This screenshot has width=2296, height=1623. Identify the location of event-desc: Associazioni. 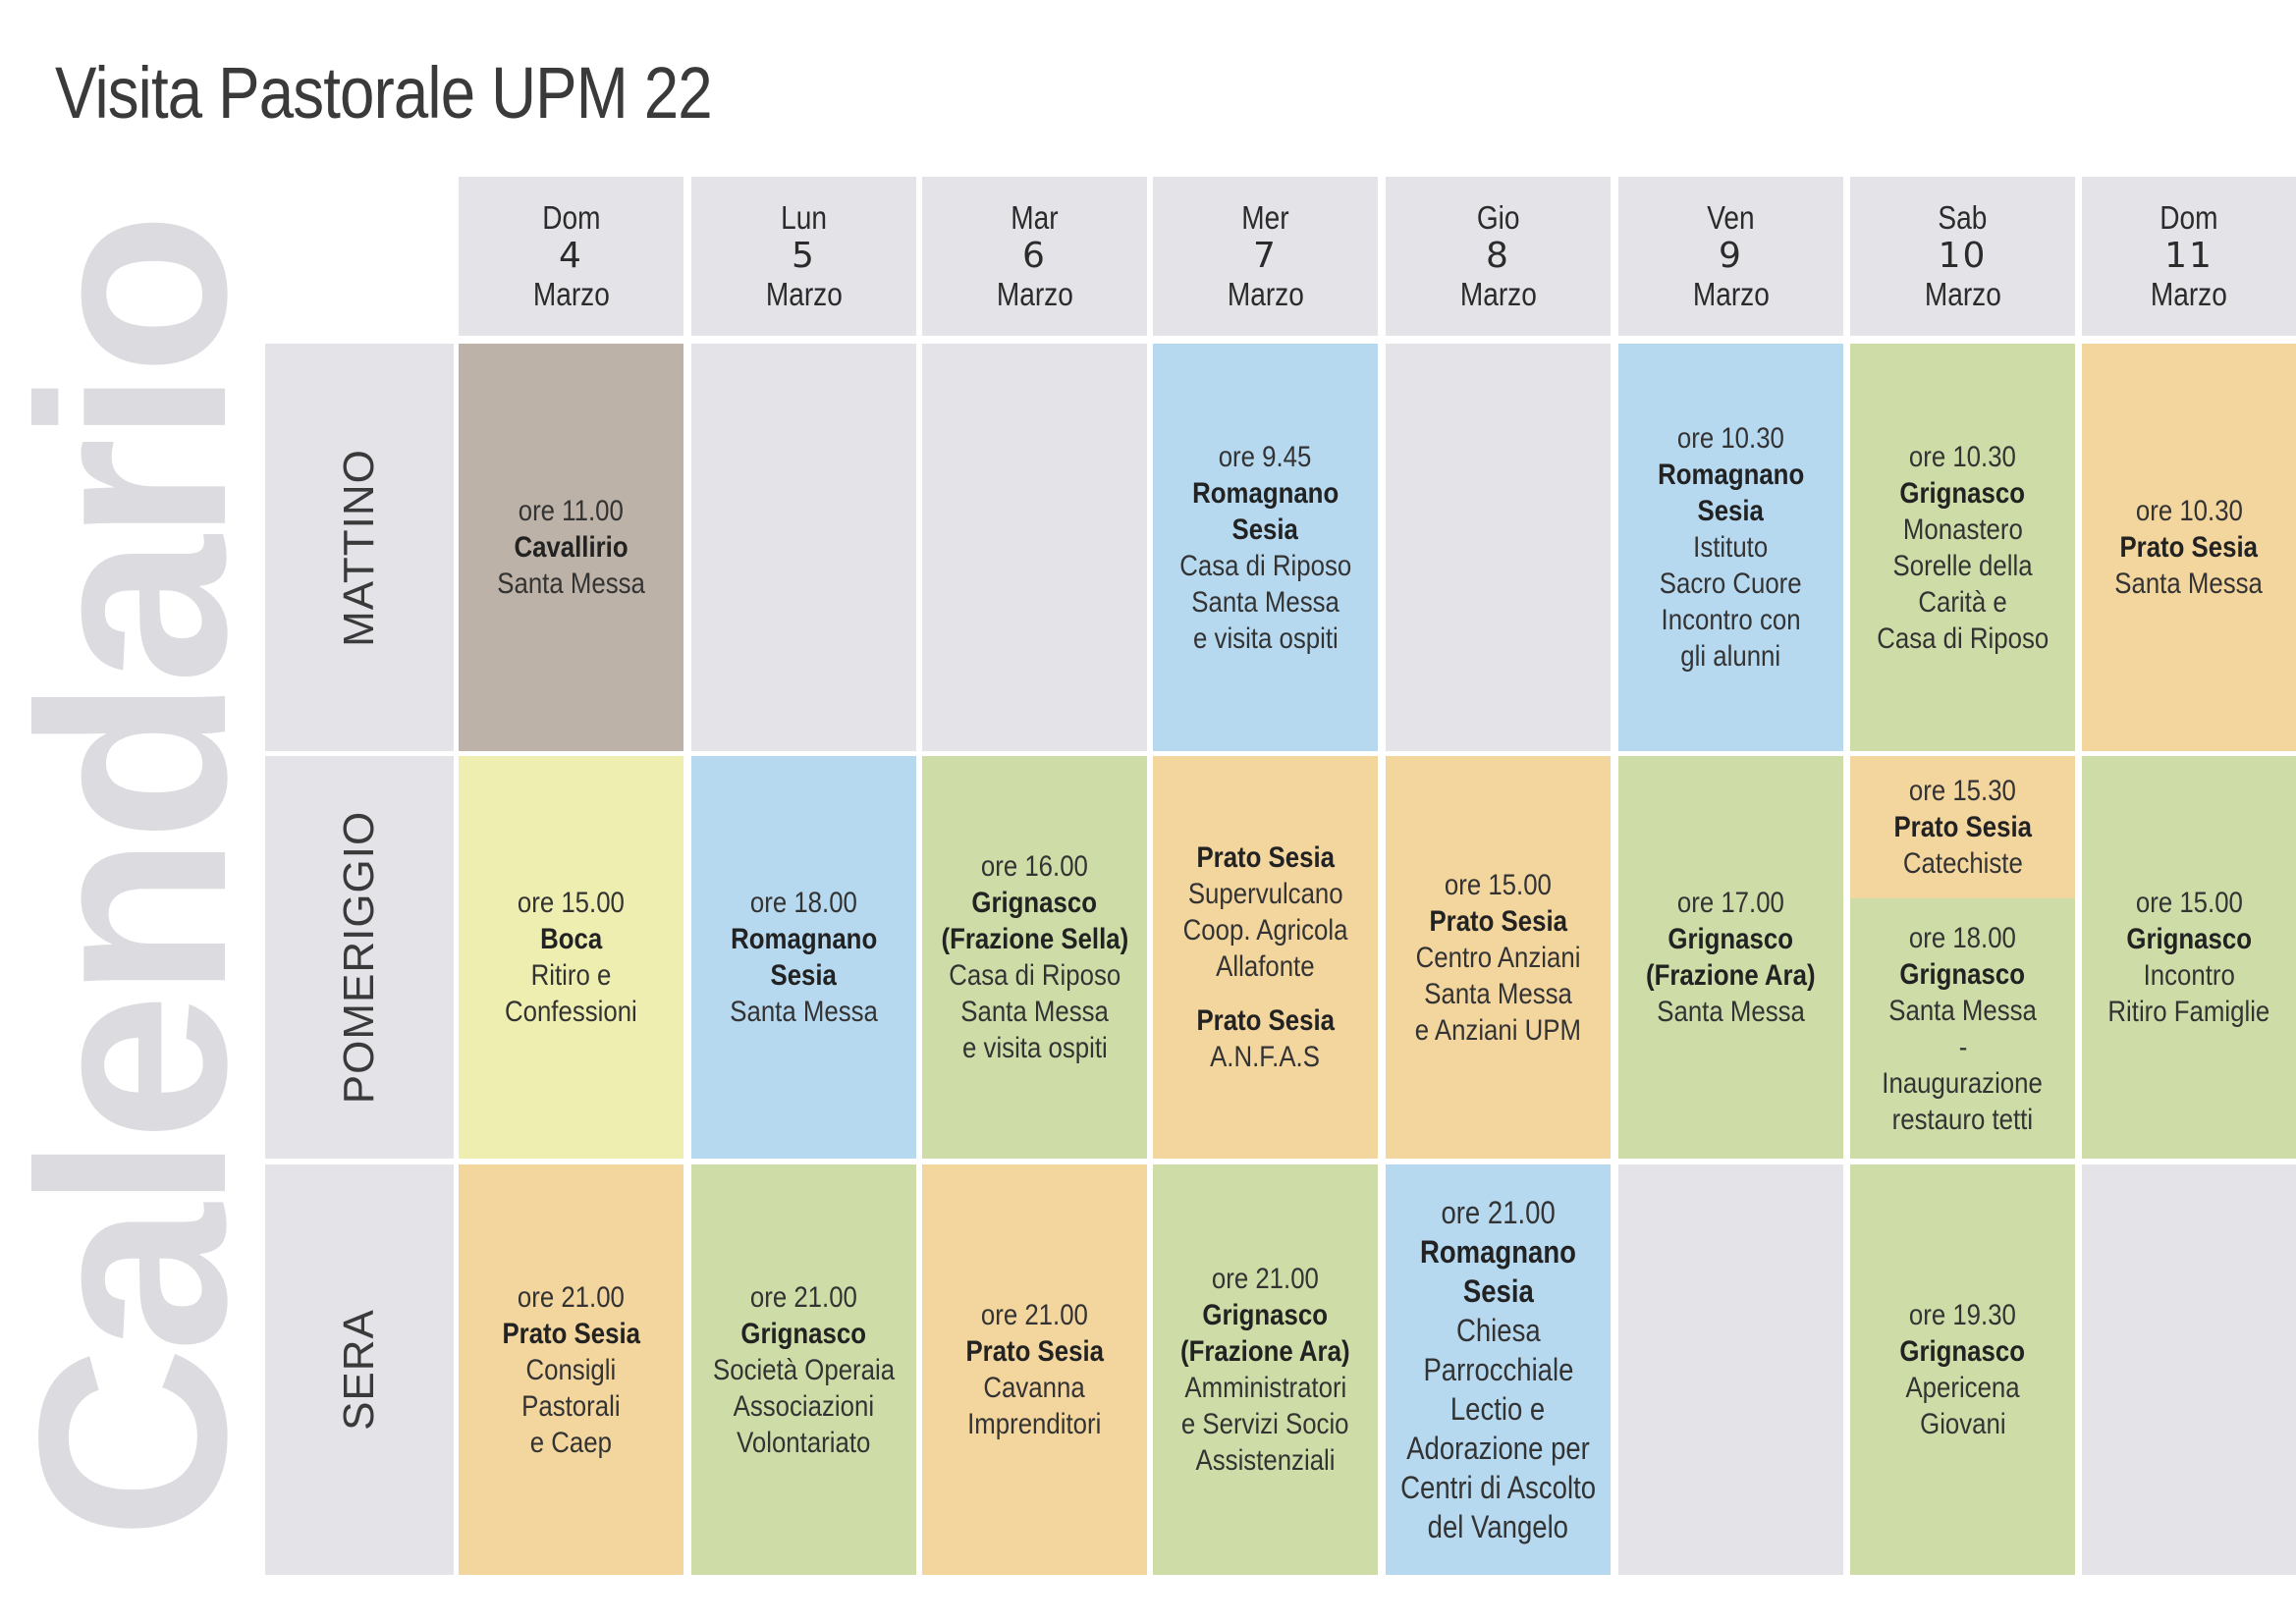
(804, 1406).